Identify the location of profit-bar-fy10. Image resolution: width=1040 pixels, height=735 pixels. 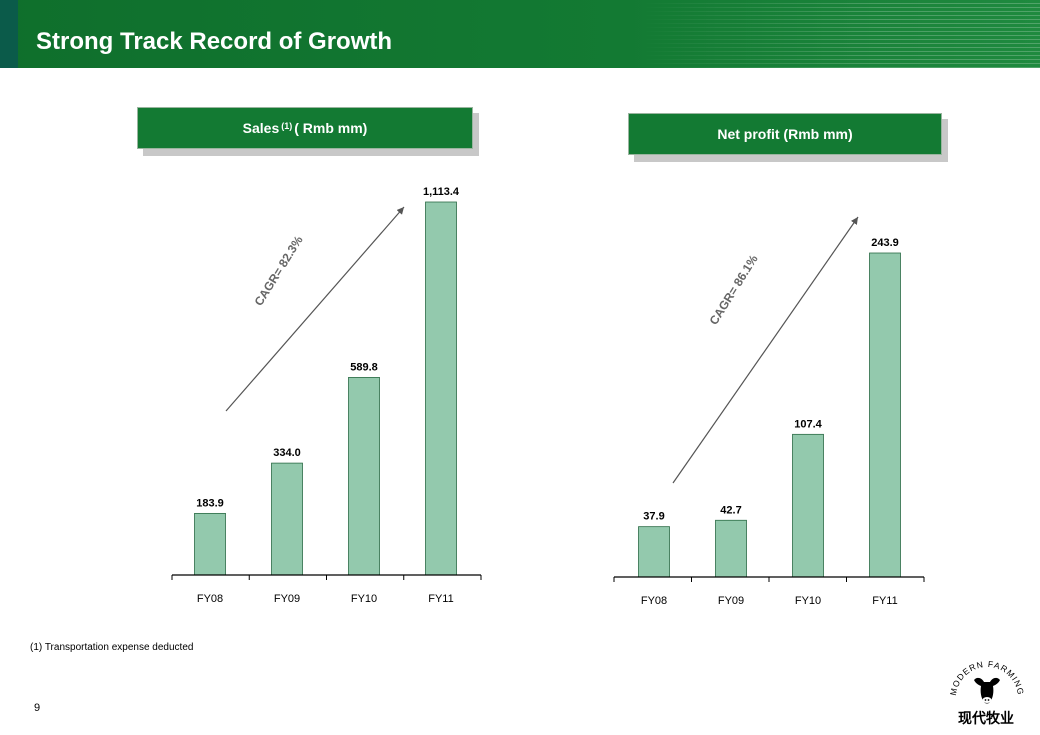
(808, 505).